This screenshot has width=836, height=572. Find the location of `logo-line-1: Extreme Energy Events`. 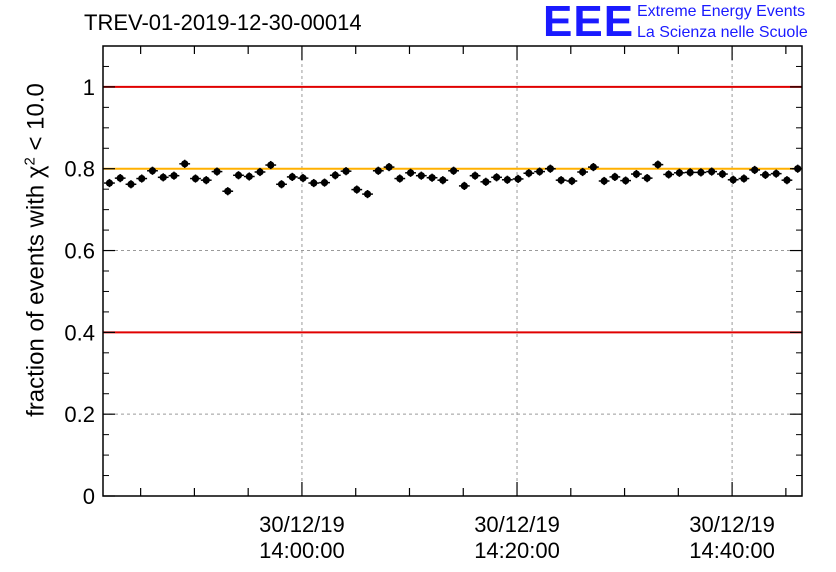

logo-line-1: Extreme Energy Events is located at coordinates (721, 11).